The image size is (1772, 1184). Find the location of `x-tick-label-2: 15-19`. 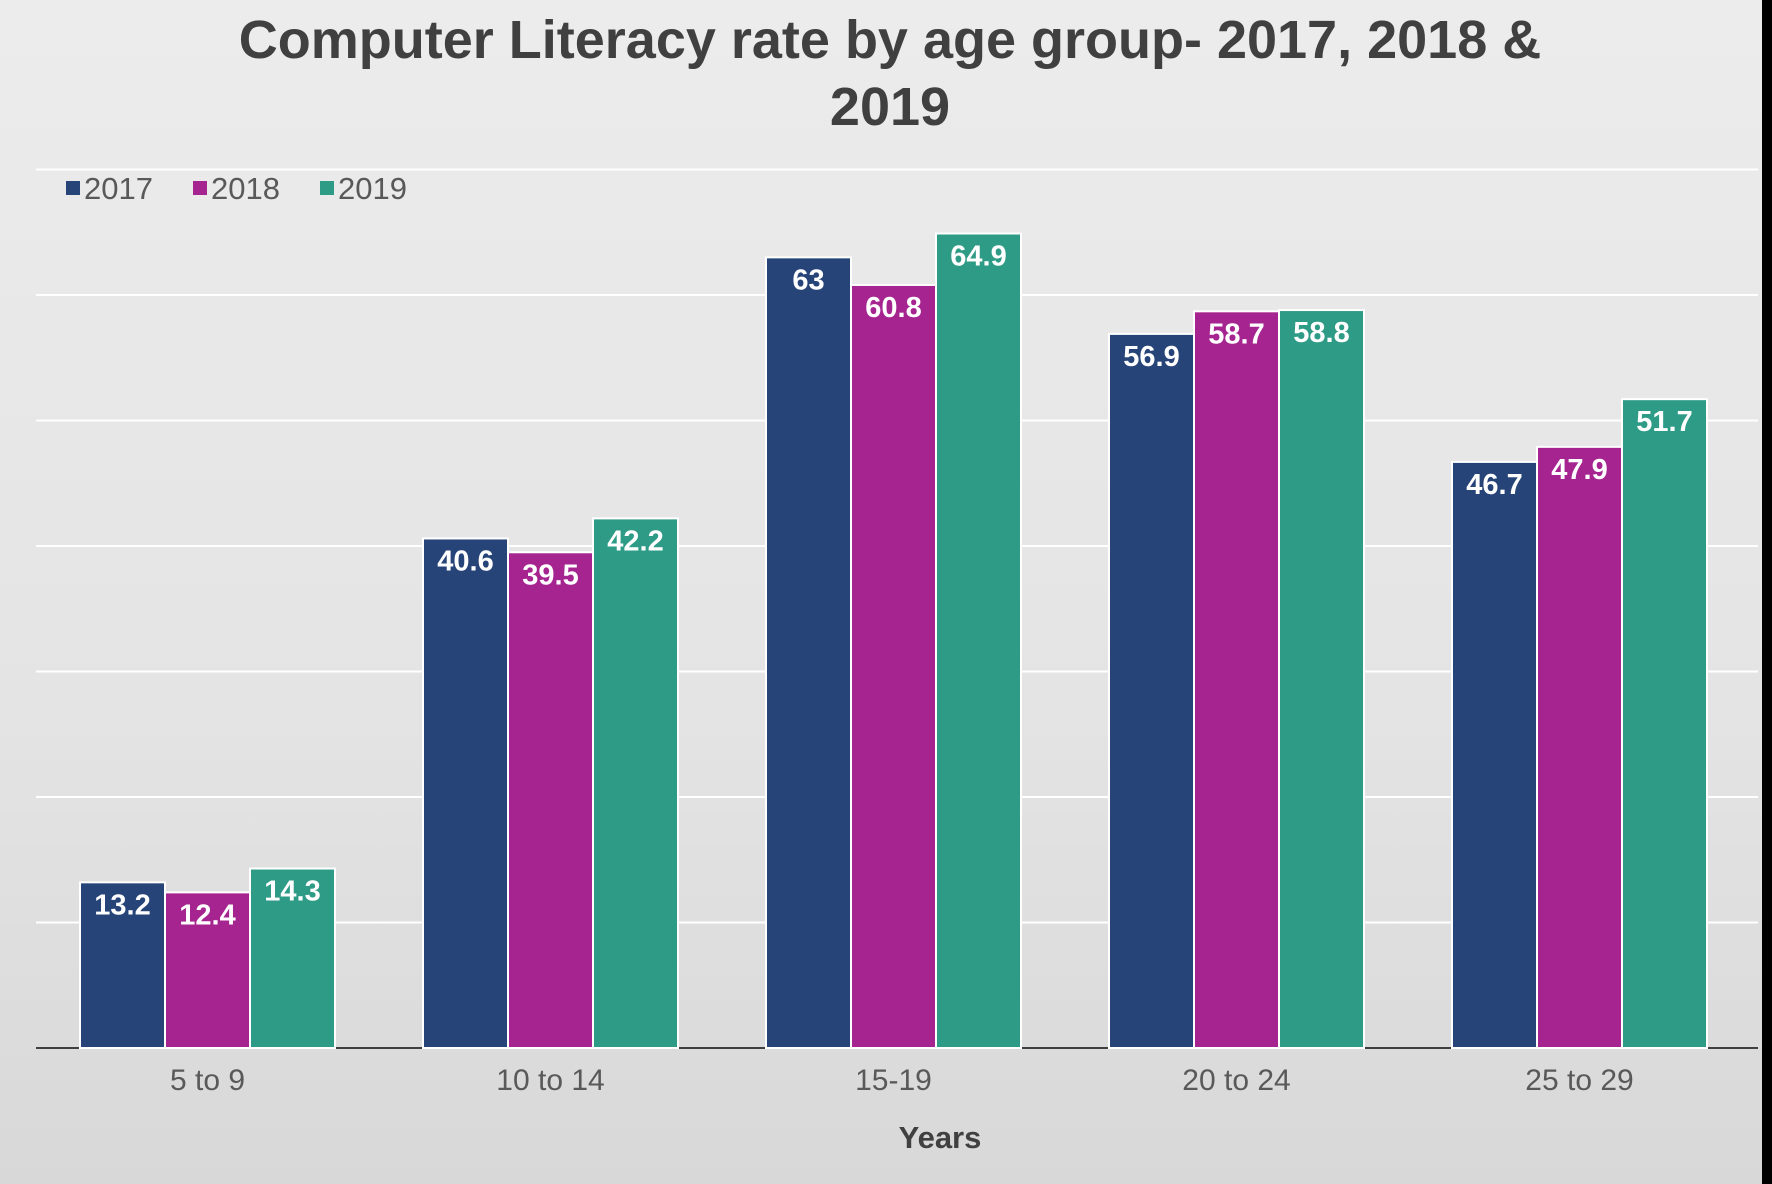

x-tick-label-2: 15-19 is located at coordinates (893, 1080).